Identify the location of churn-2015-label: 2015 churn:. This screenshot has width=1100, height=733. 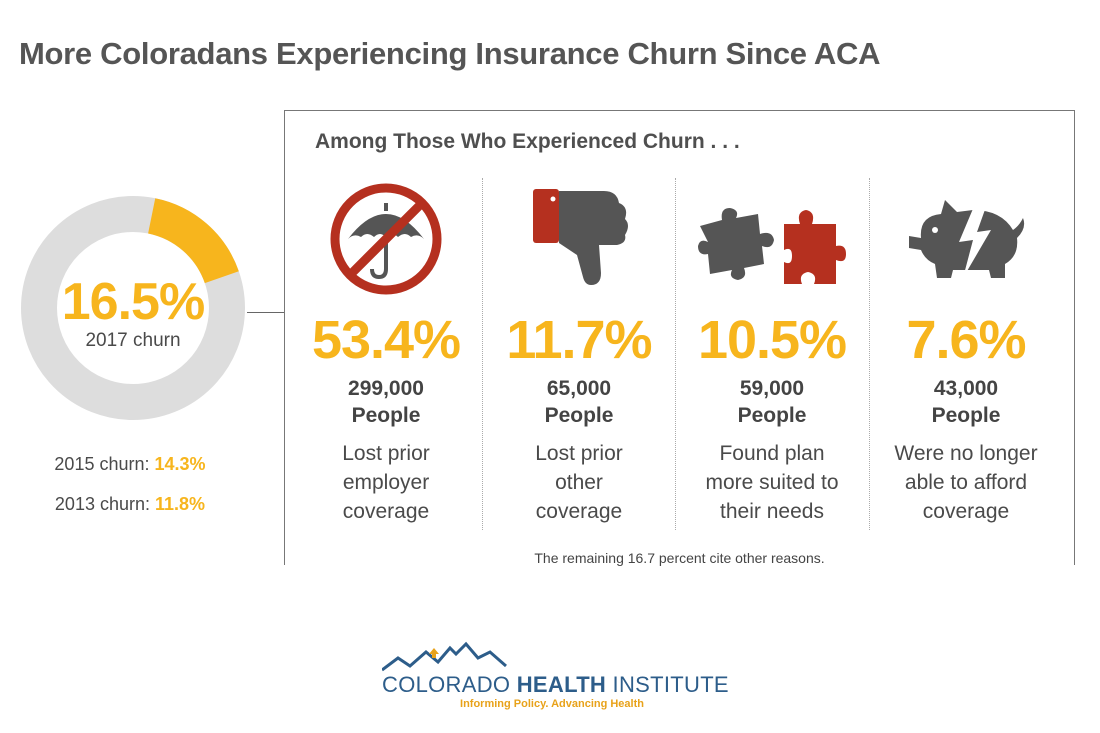
(102, 464).